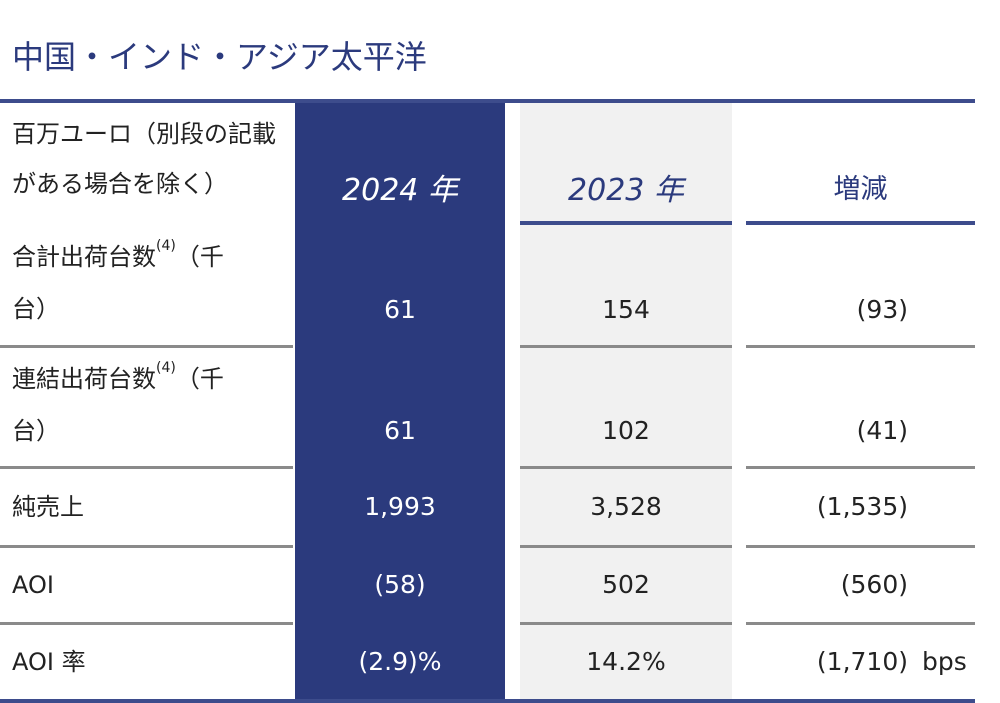 This screenshot has width=1000, height=703. I want to click on unit: bps, so click(944, 661).